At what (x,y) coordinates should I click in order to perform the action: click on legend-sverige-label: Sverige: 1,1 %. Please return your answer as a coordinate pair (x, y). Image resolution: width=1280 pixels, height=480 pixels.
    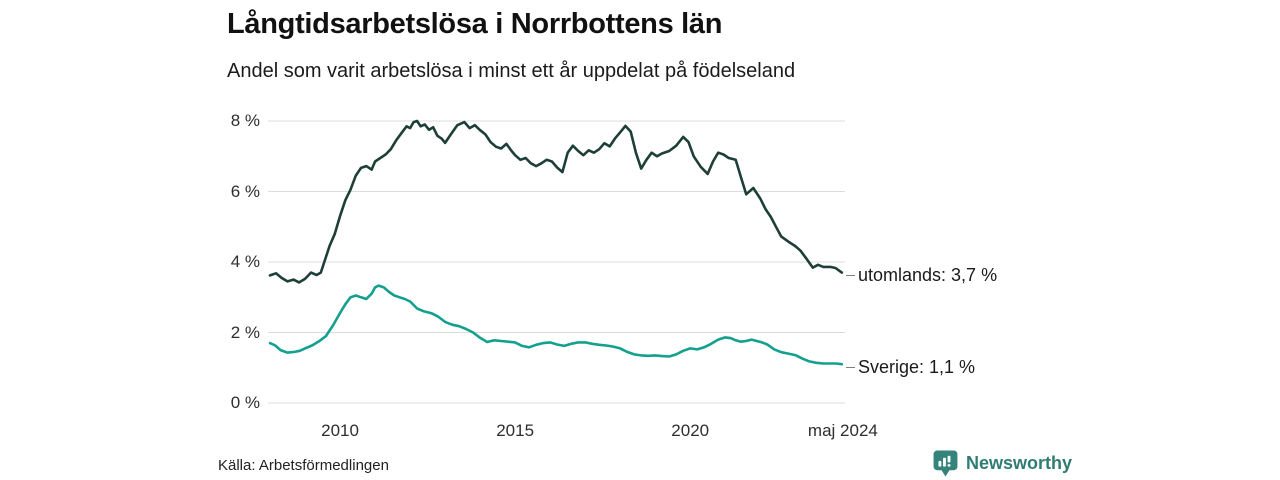
    Looking at the image, I should click on (917, 366).